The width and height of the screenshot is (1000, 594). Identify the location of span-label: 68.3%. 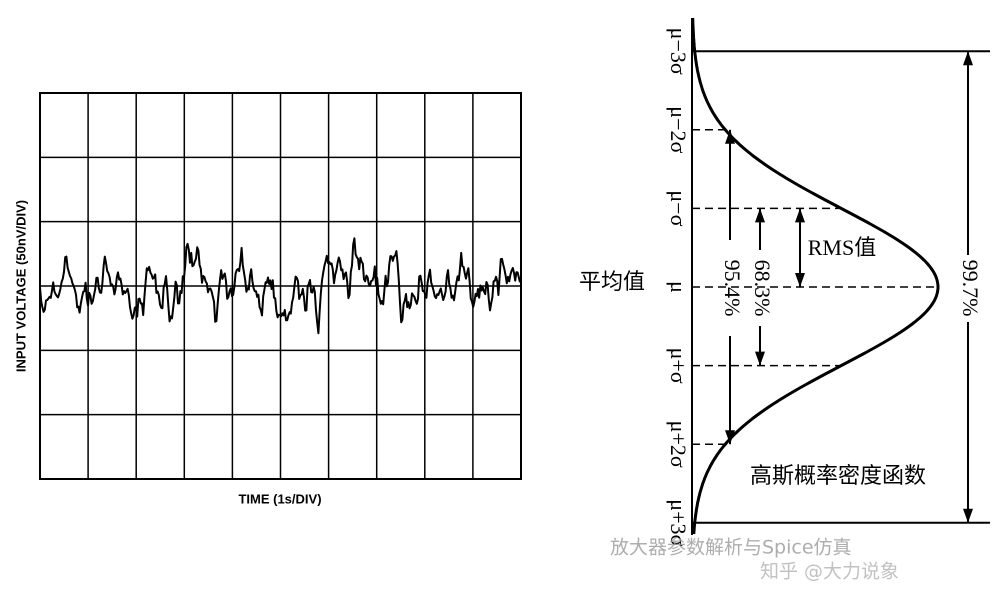
(762, 288).